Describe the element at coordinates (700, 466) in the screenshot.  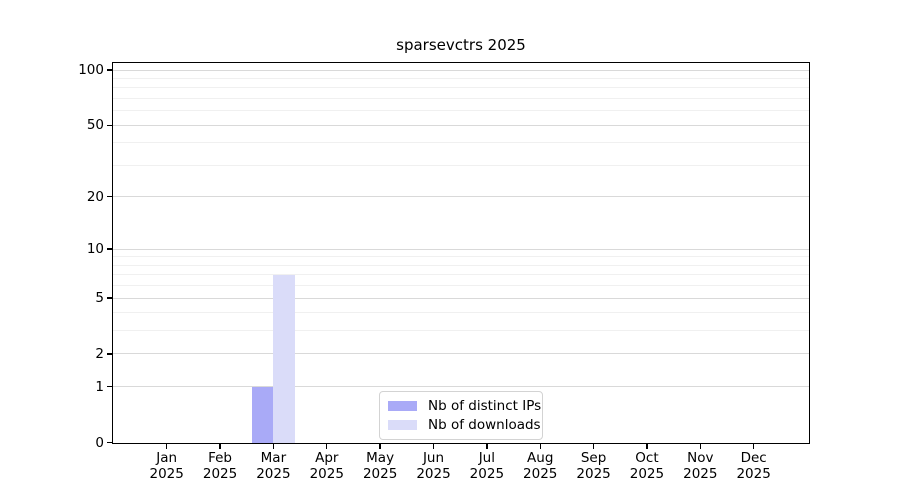
I see `x-axis-label: Nov 2025` at that location.